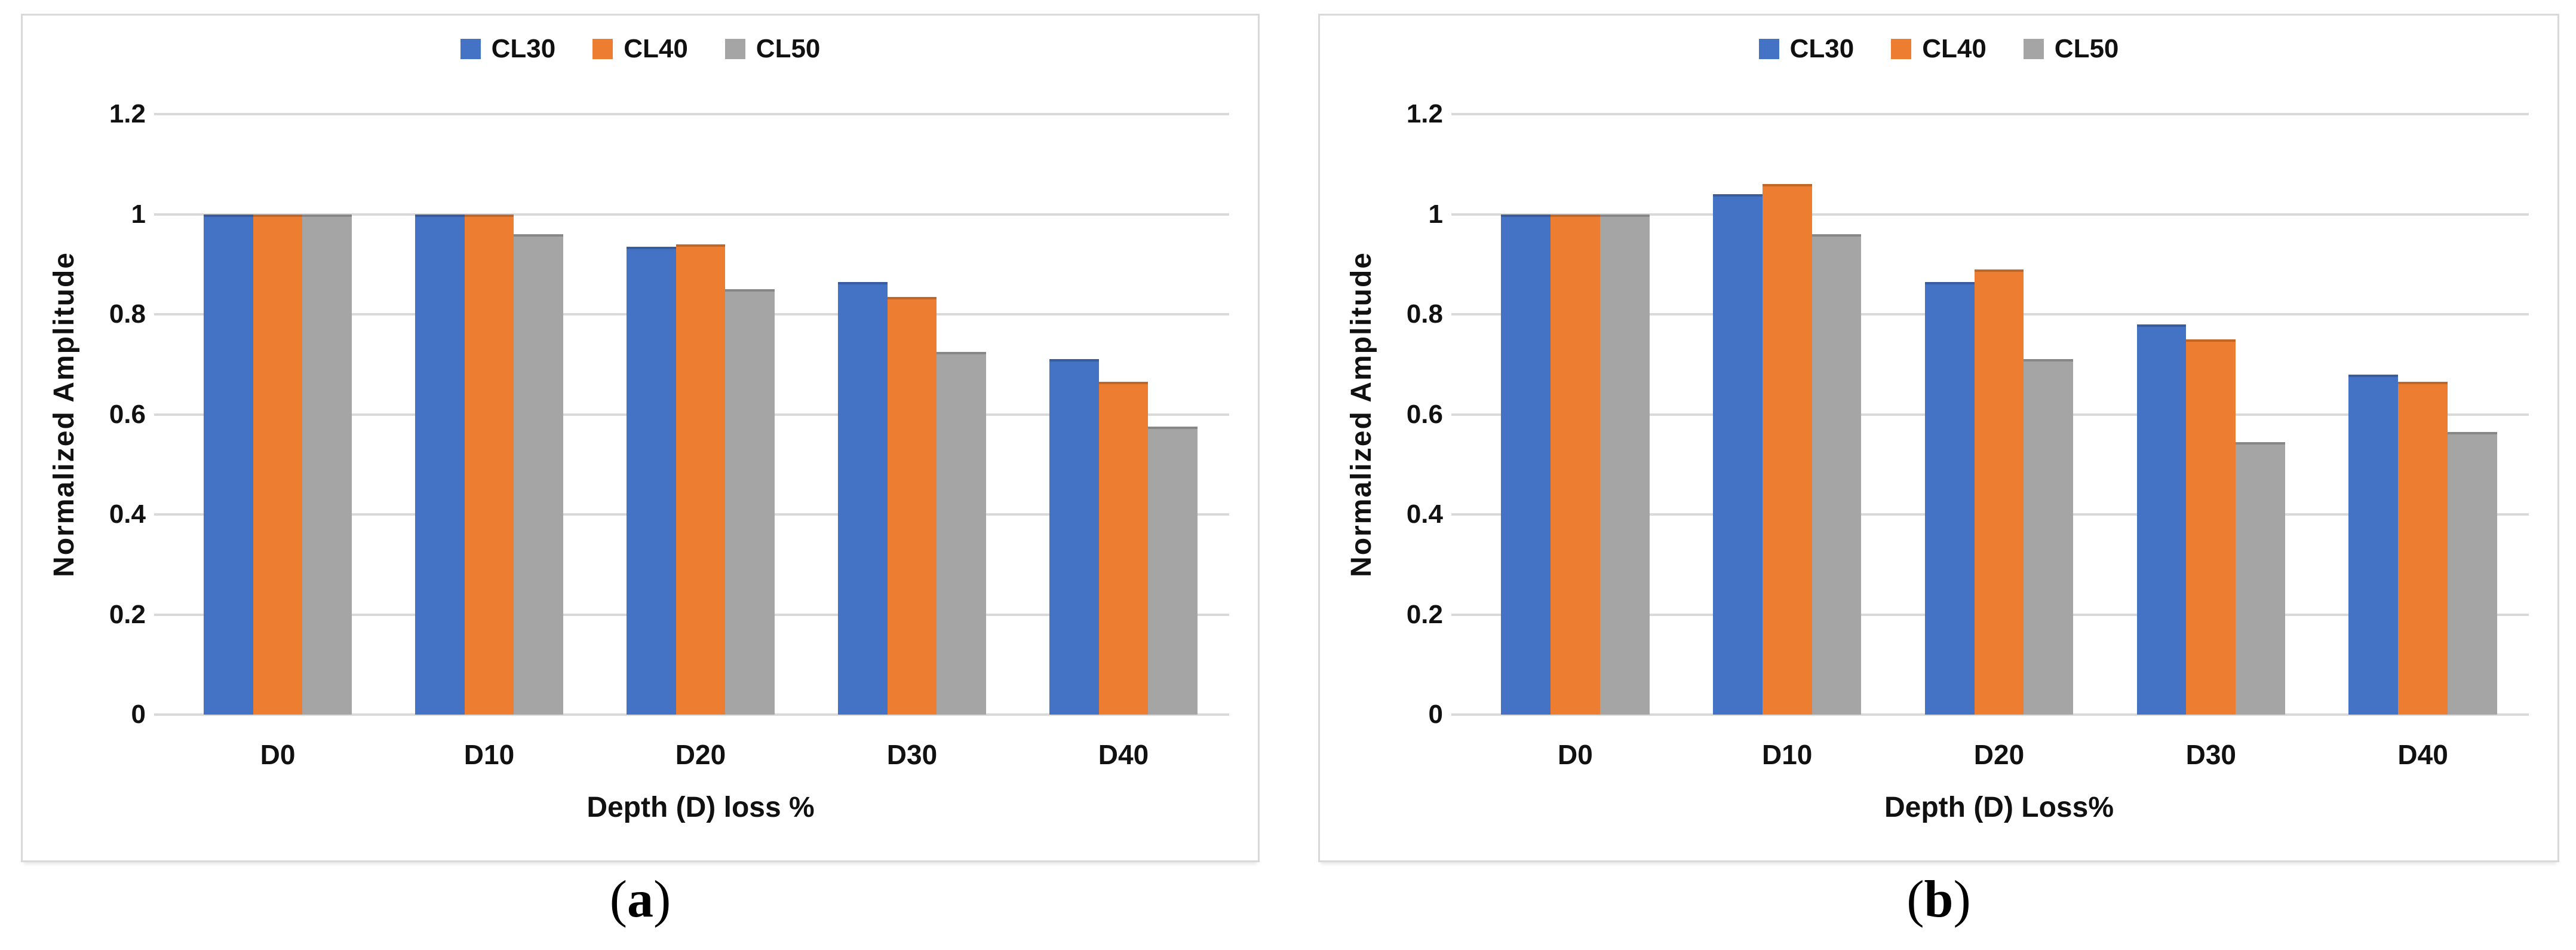  I want to click on x-tick-label-D30: D30, so click(912, 754).